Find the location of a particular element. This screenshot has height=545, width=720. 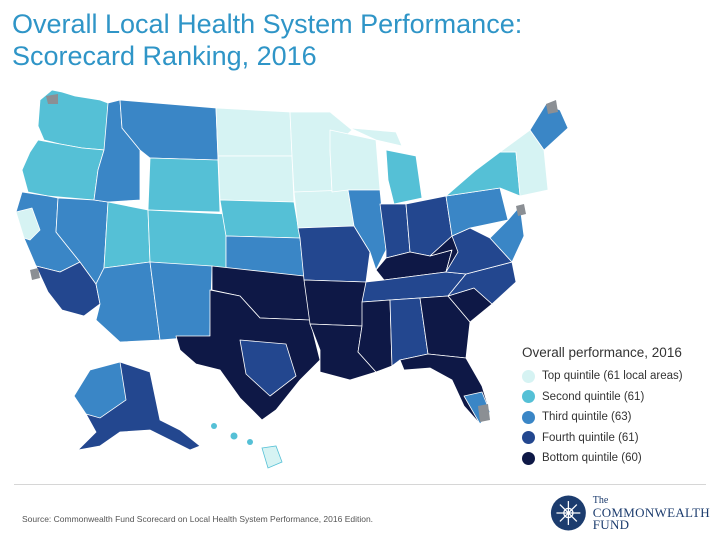

map-title-line-2: Scorecard Ranking, 2016 is located at coordinates (164, 56).